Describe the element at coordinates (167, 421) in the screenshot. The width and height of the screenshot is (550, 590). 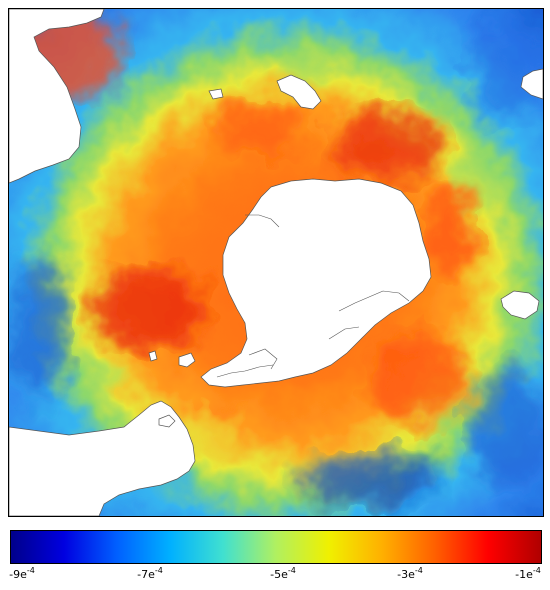
I see `island-bottom-left` at that location.